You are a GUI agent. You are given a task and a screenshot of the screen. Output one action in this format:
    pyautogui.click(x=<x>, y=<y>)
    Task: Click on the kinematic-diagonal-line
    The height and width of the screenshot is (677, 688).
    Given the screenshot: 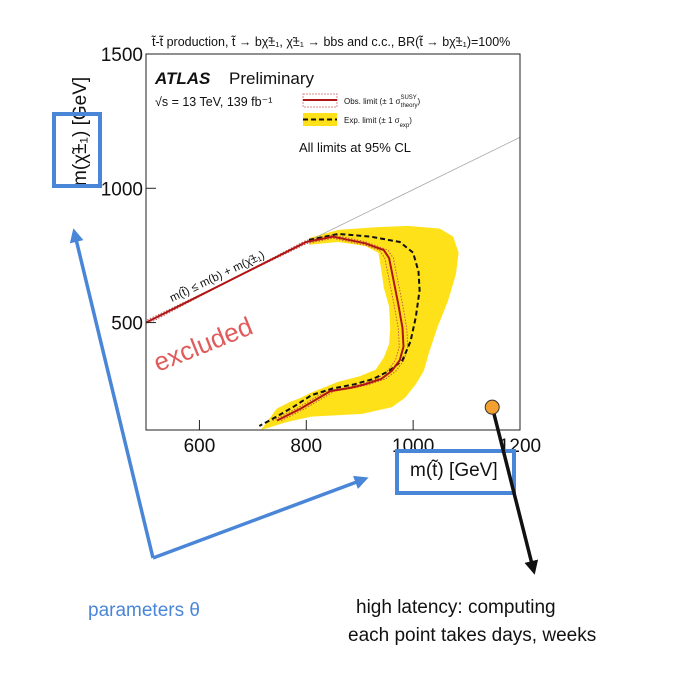 What is the action you would take?
    pyautogui.click(x=413, y=189)
    